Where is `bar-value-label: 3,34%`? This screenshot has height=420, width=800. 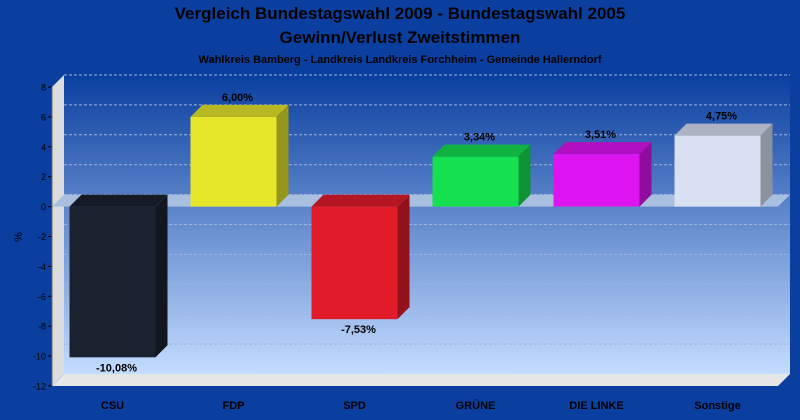
bar-value-label: 3,34% is located at coordinates (479, 138).